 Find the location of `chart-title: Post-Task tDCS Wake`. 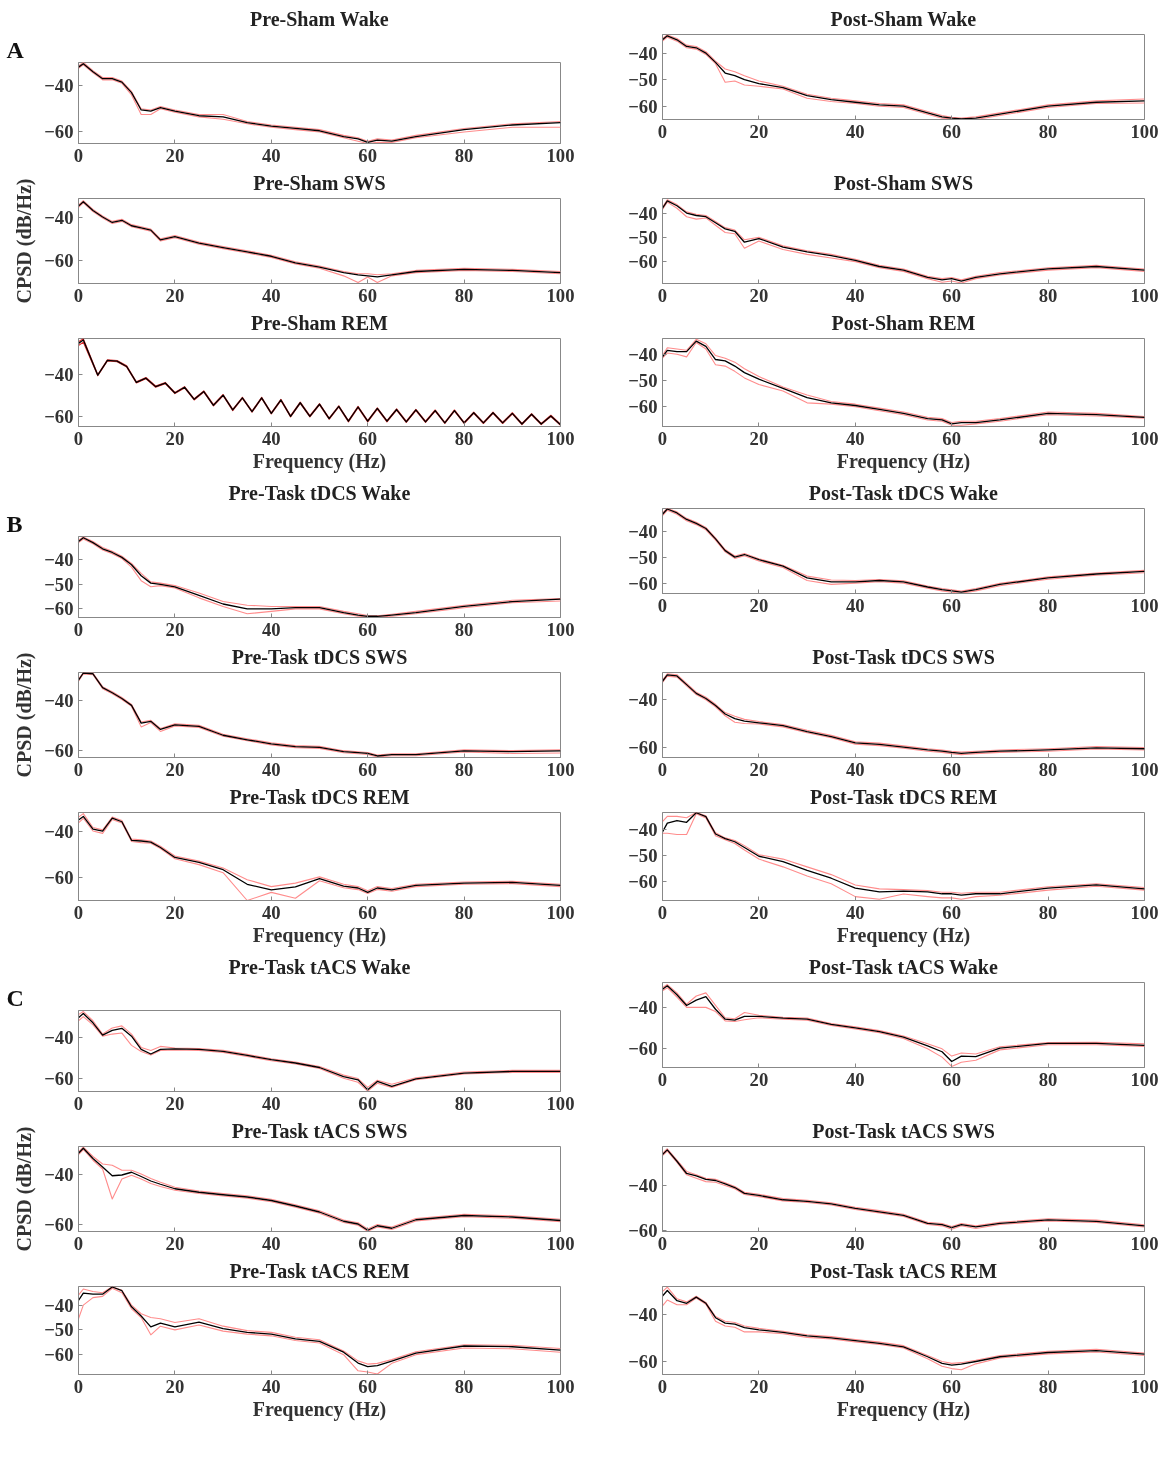

chart-title: Post-Task tDCS Wake is located at coordinates (903, 492).